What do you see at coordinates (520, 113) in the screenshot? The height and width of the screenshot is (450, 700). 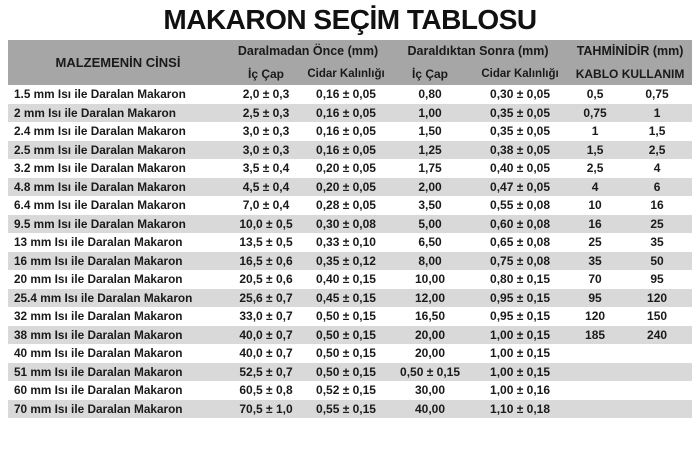 I see `cidar-sonra-cell: 0,35 ± 0,05` at bounding box center [520, 113].